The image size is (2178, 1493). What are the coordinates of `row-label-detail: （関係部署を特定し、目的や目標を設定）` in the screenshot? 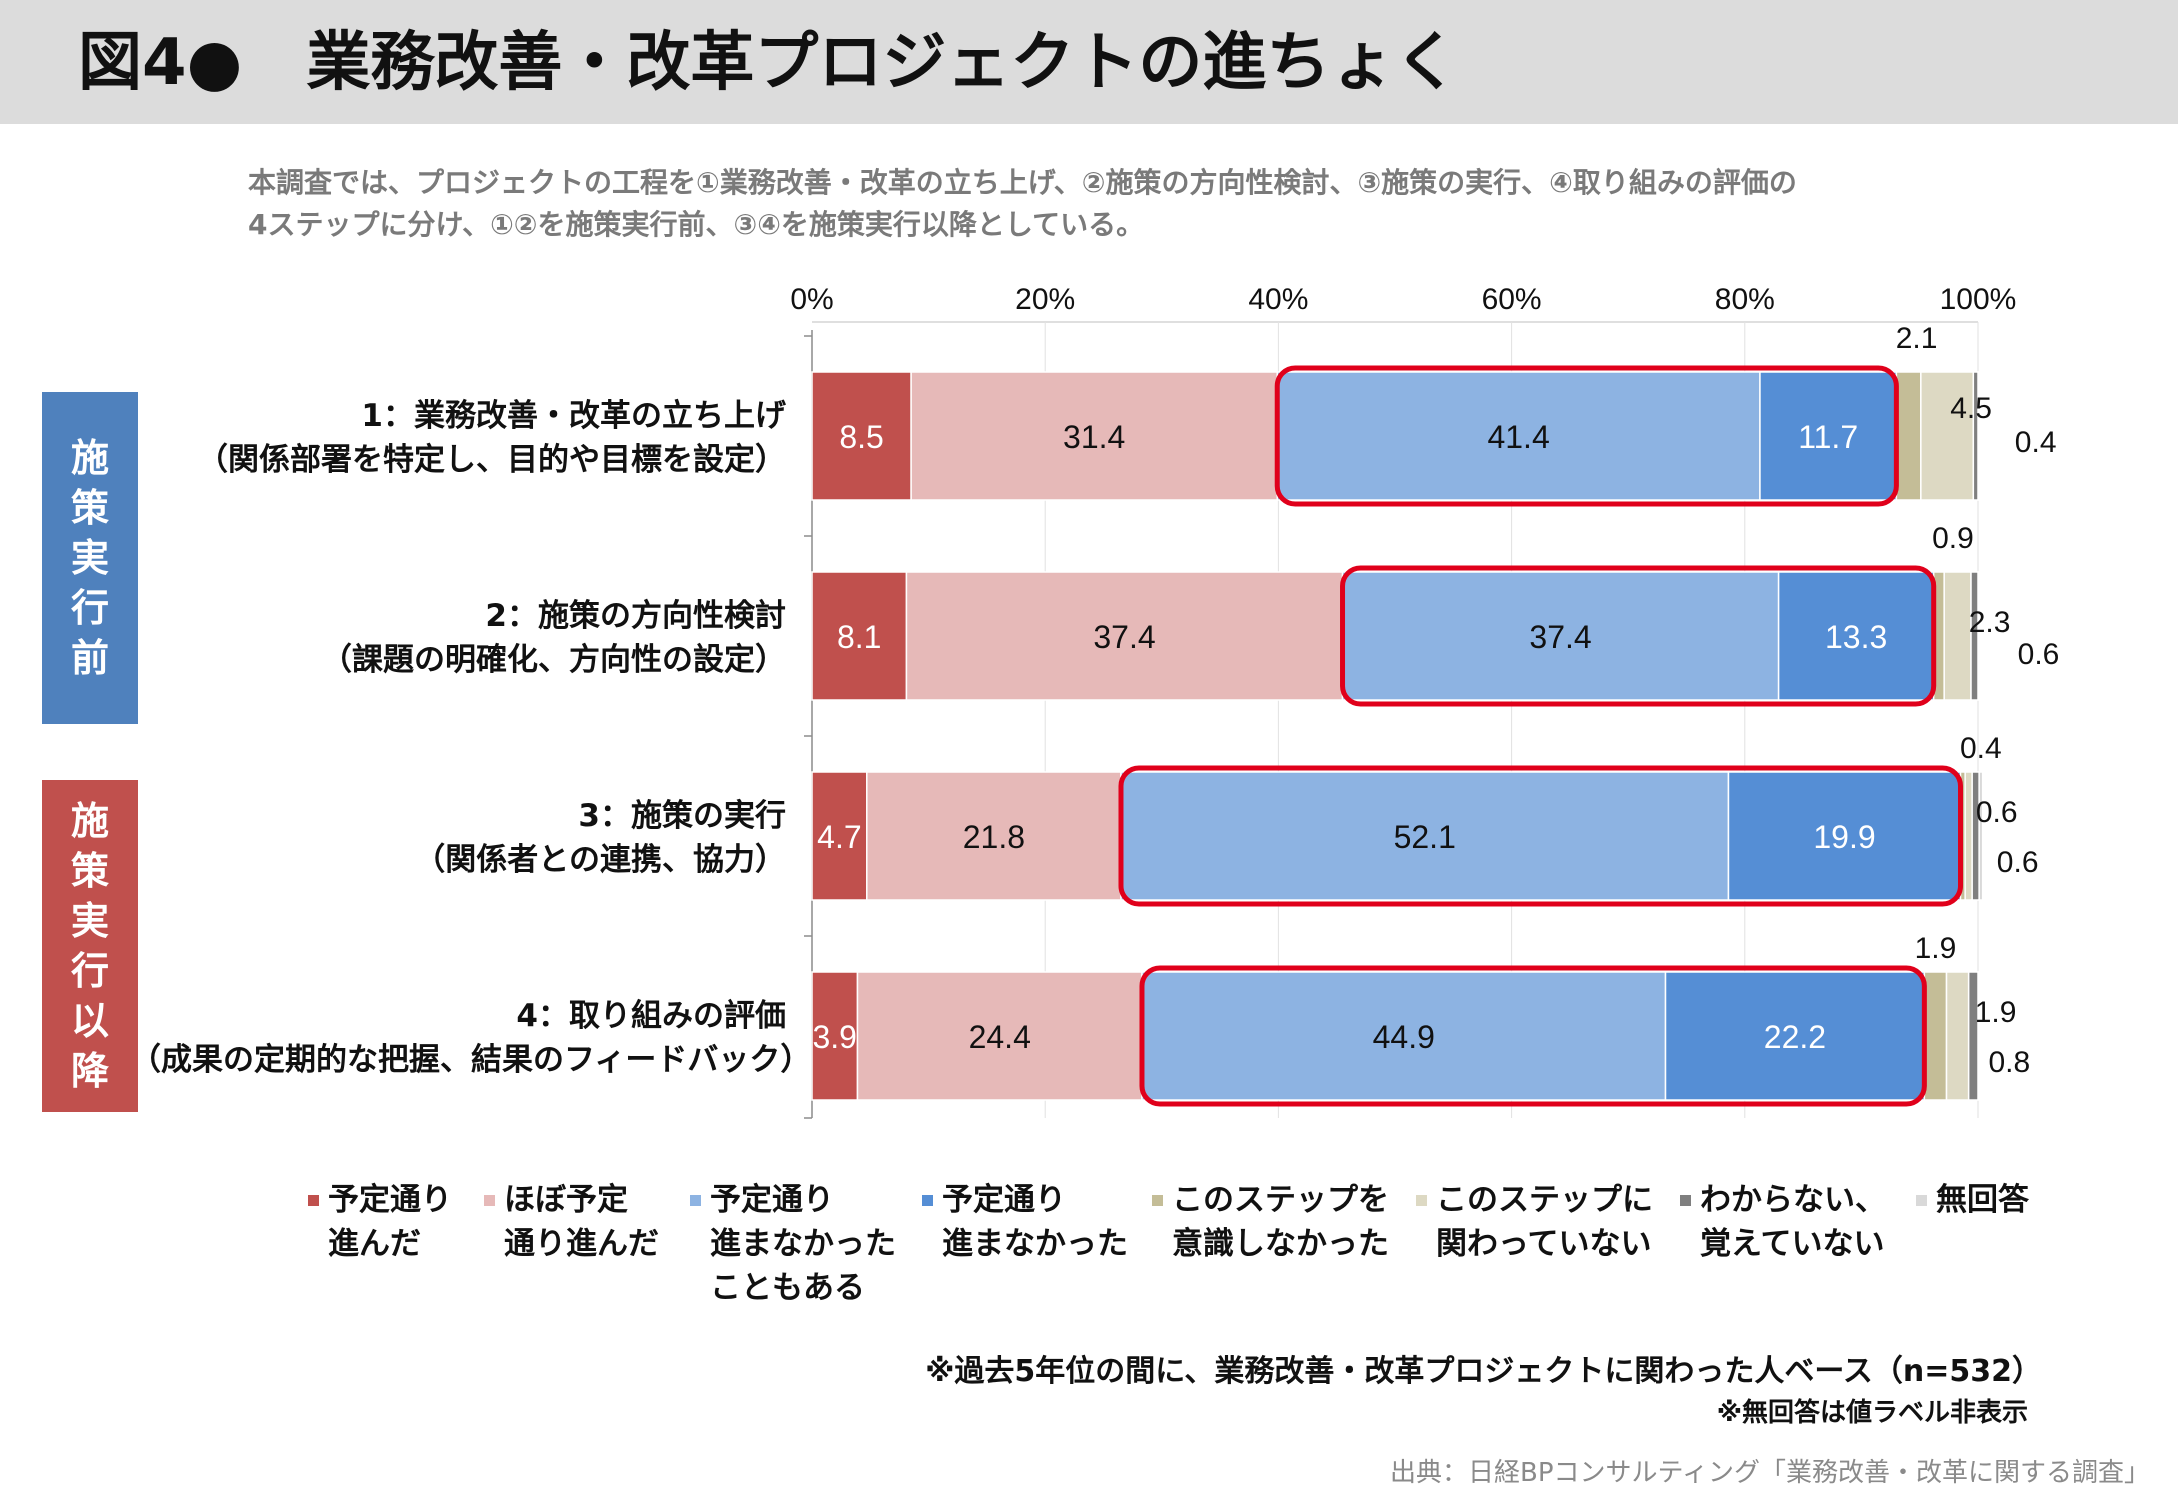 It's located at (491, 460).